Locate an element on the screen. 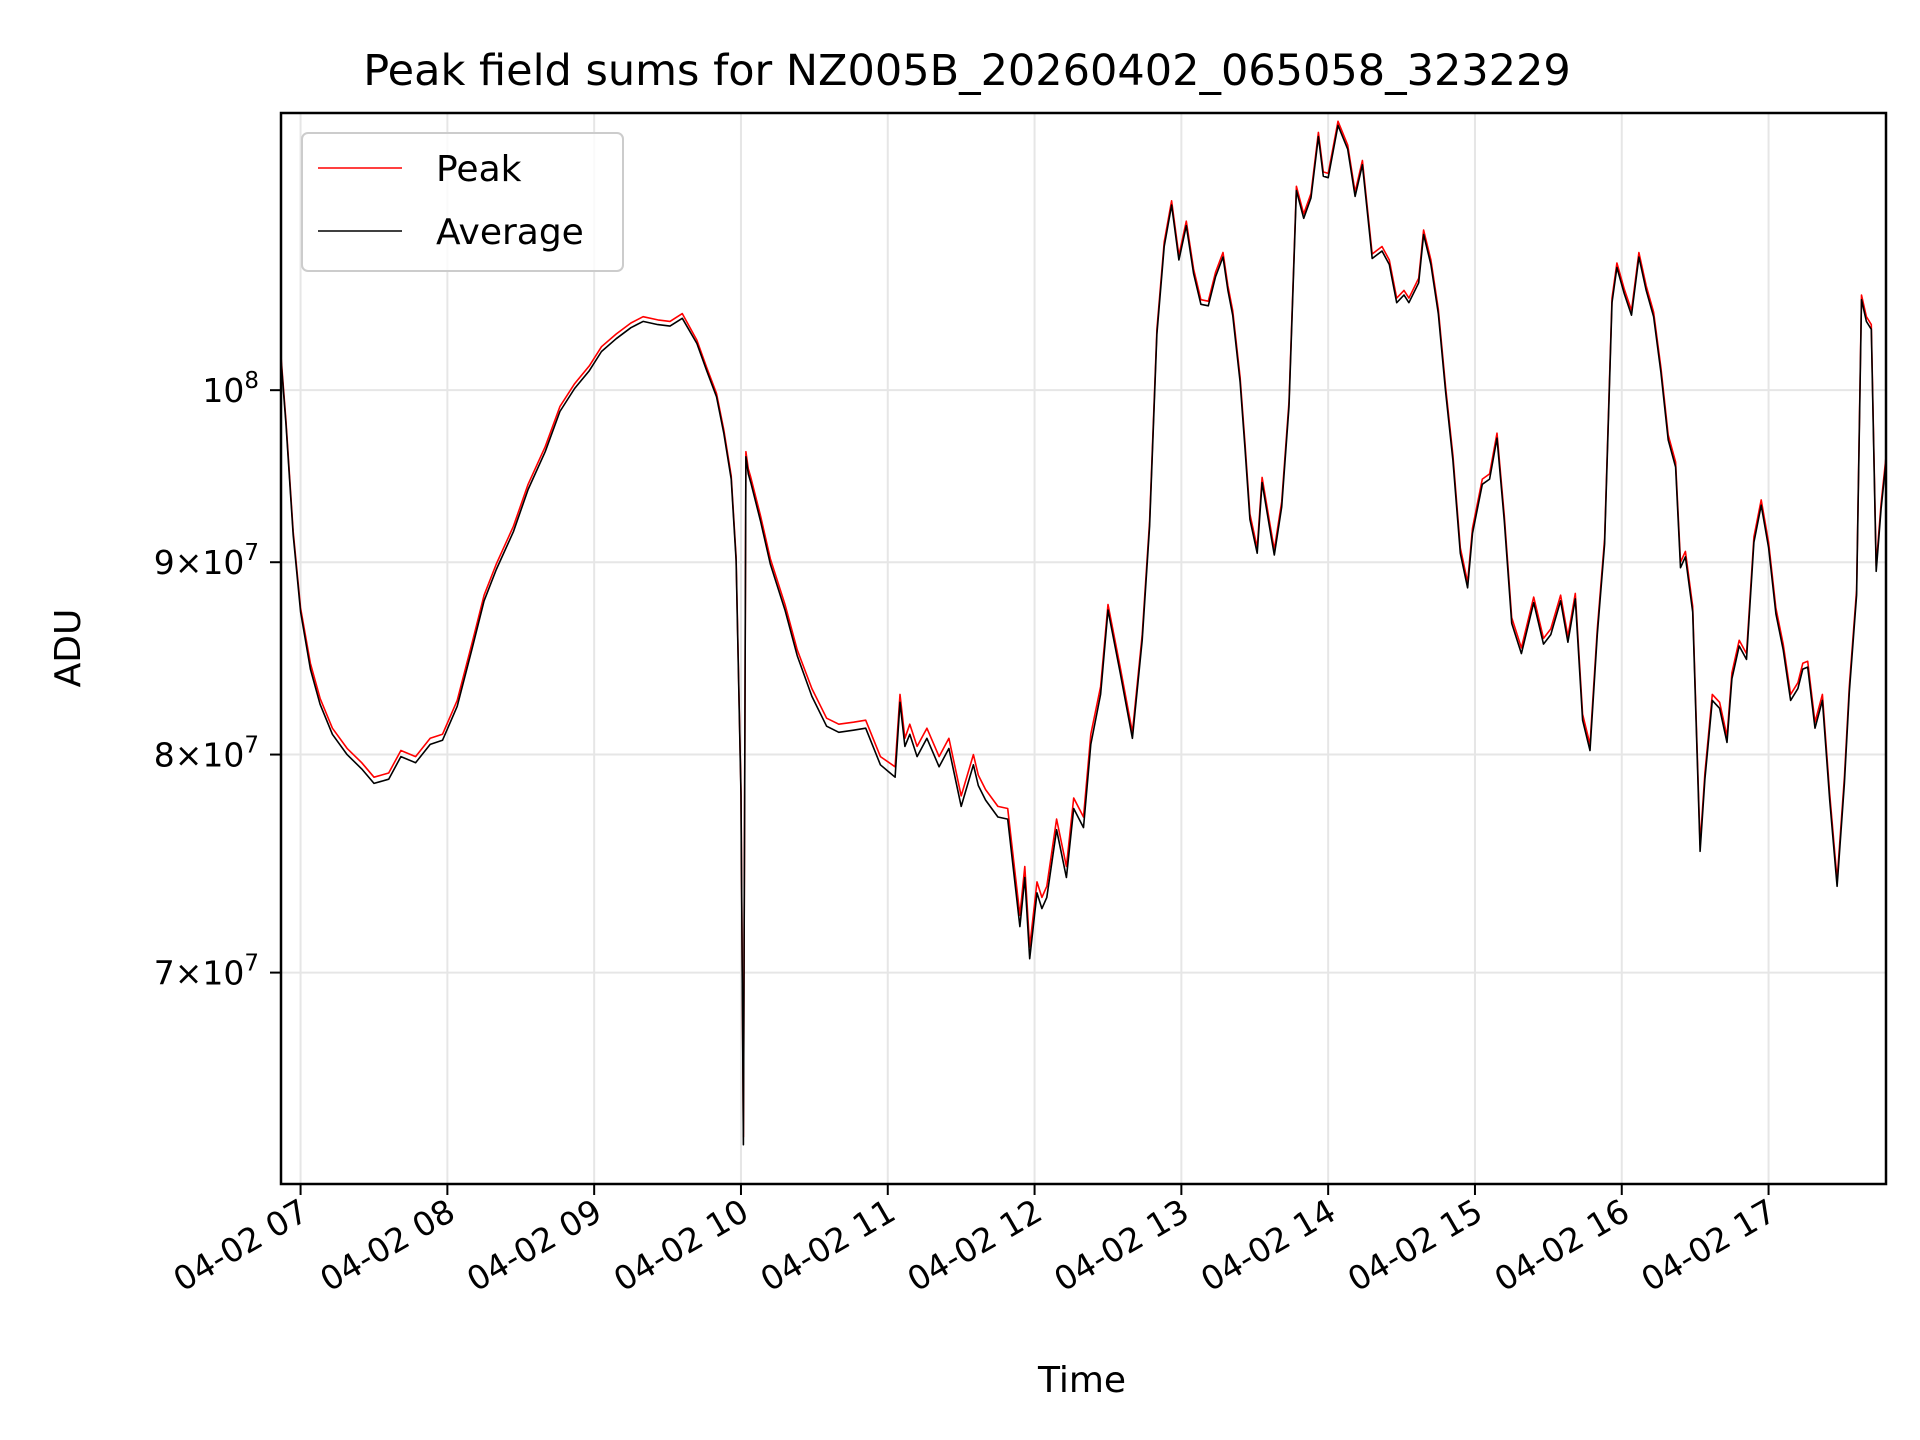  legend: Peak Average is located at coordinates (462, 202).